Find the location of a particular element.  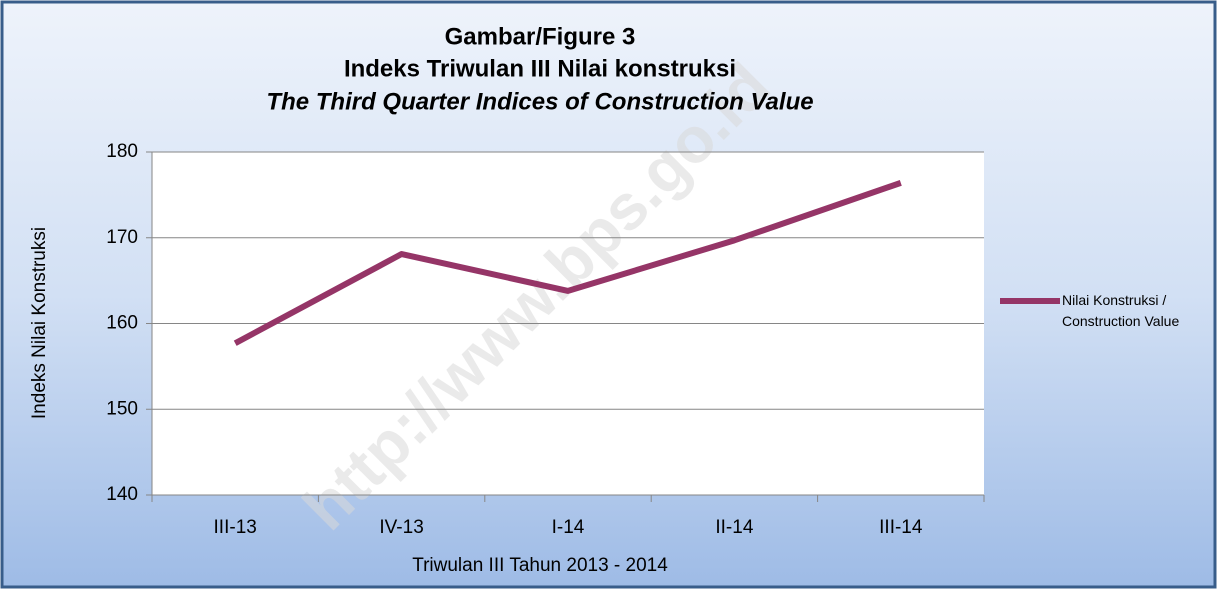

y-tick-label: 150 is located at coordinates (122, 408).